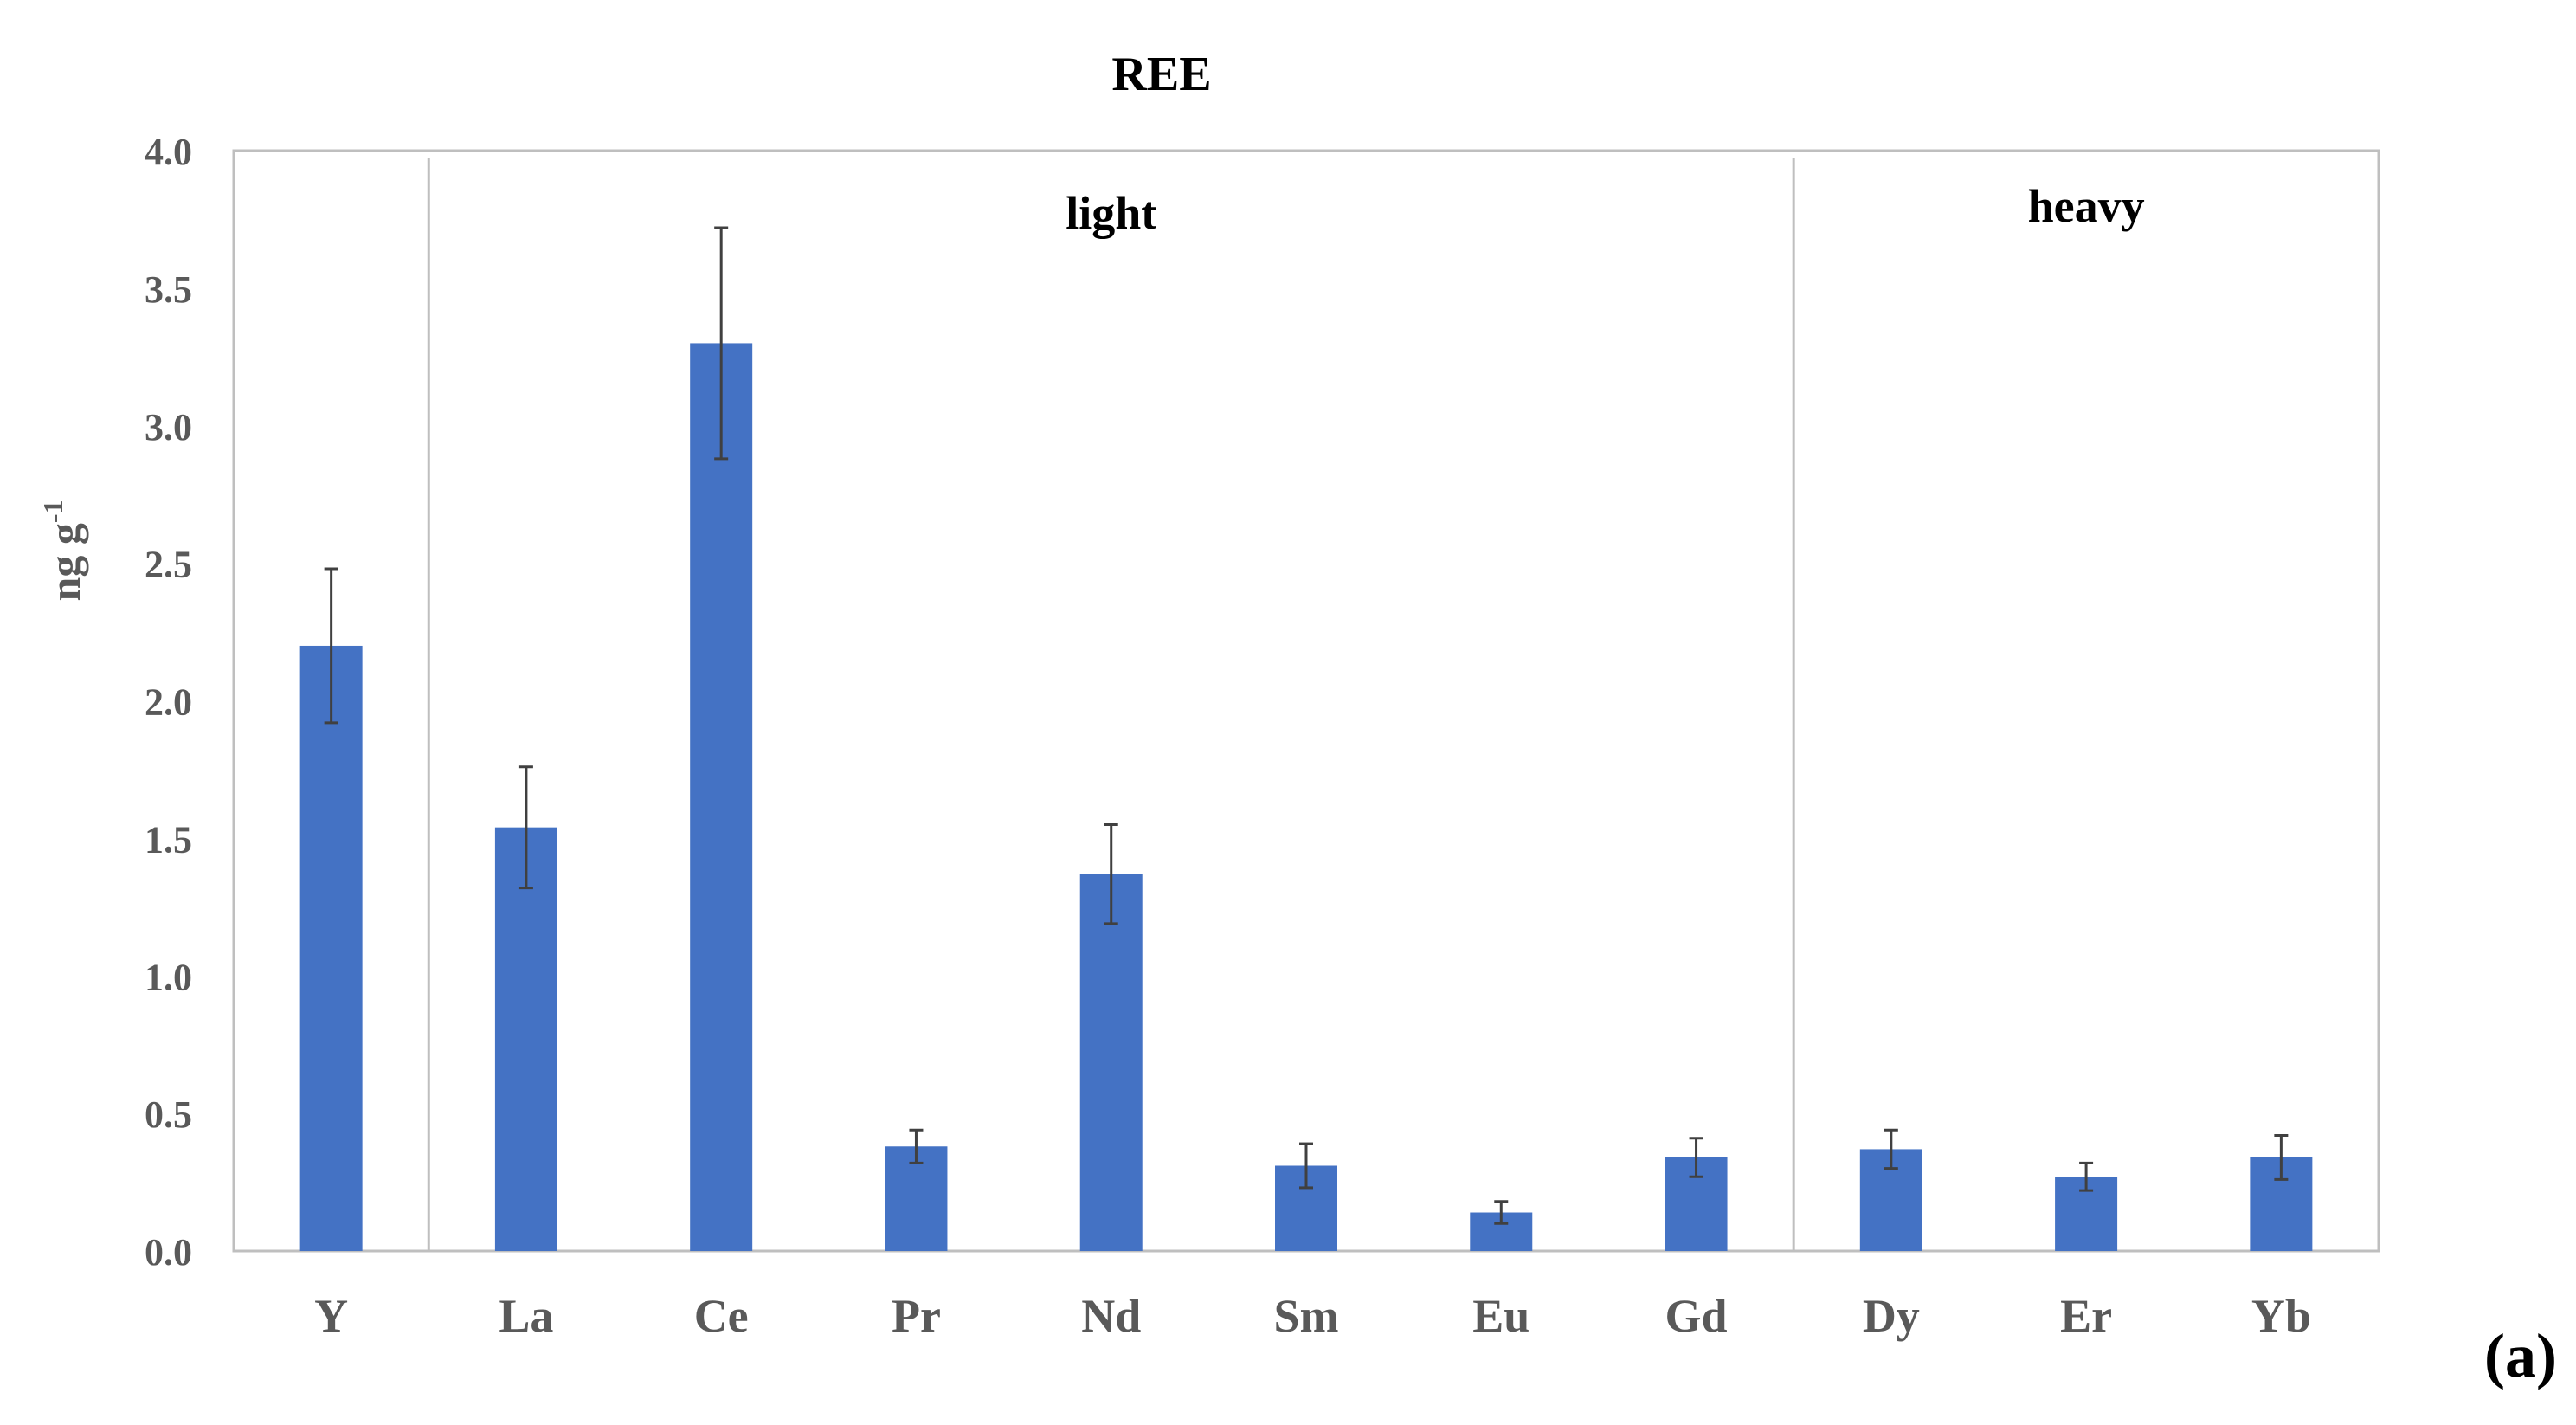 The height and width of the screenshot is (1425, 2576). I want to click on error-bar-yb, so click(2281, 1157).